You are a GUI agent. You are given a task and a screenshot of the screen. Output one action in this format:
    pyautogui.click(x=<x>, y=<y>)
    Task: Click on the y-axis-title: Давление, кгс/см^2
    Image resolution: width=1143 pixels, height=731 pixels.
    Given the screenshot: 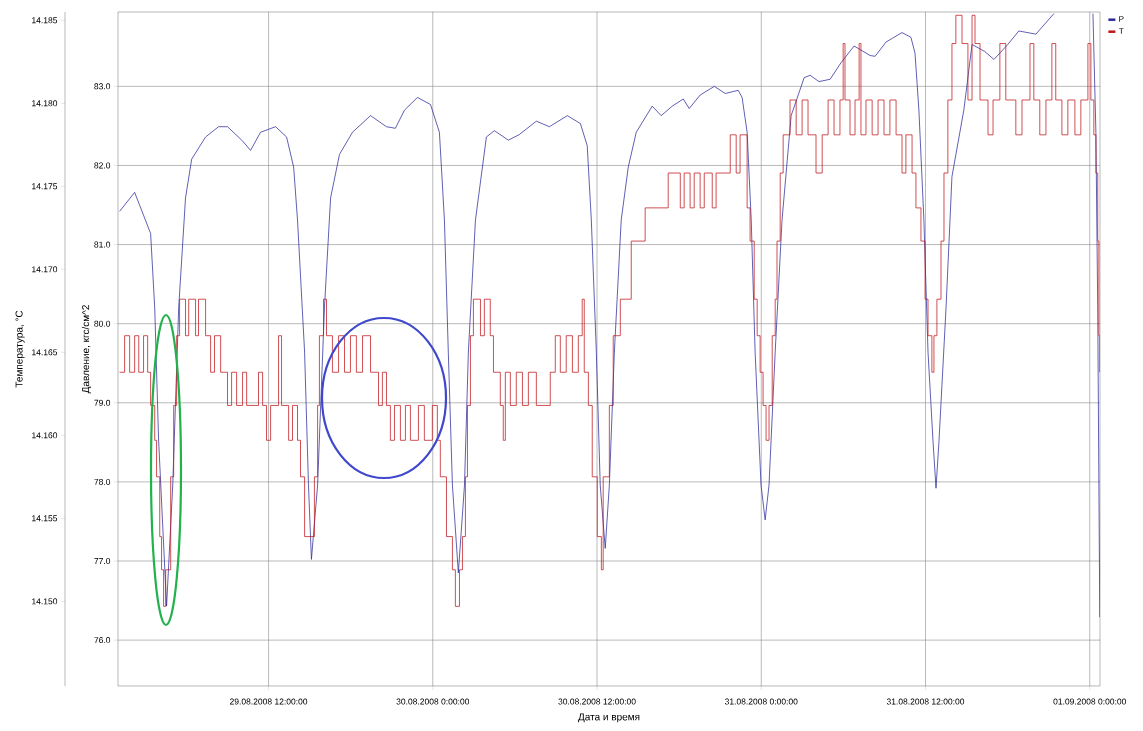 What is the action you would take?
    pyautogui.click(x=86, y=349)
    